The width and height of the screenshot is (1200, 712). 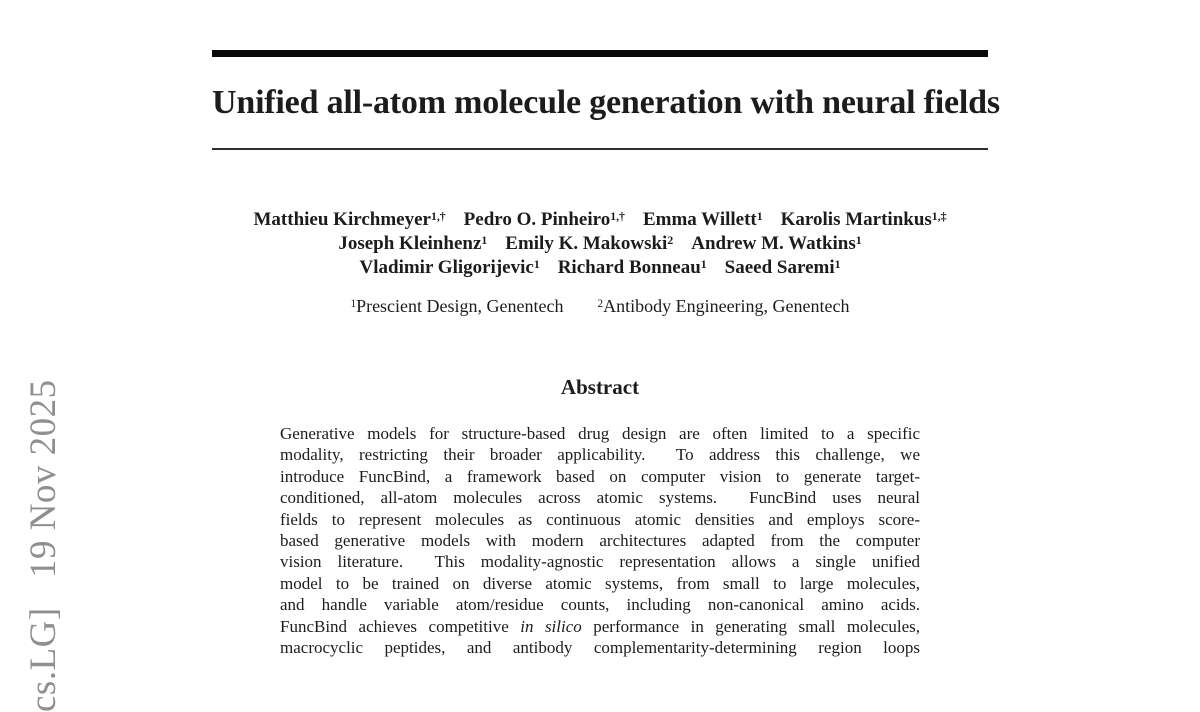 What do you see at coordinates (537, 219) in the screenshot?
I see `author-name-text: Pedro O. Pinheiro` at bounding box center [537, 219].